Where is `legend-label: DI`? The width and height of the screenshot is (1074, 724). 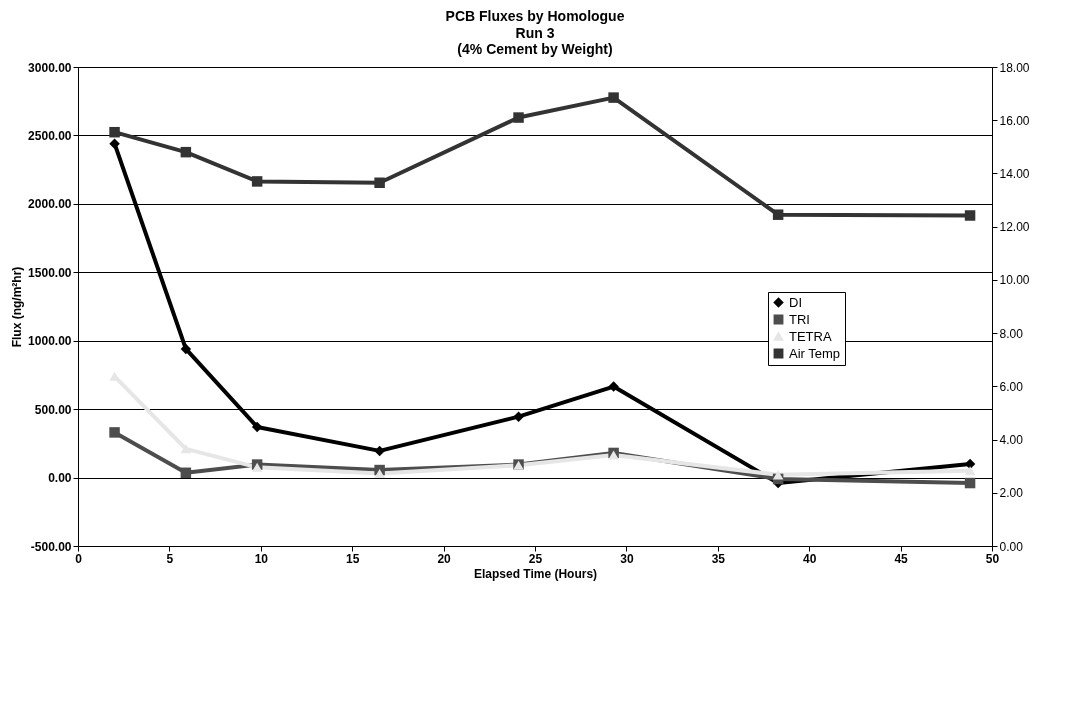 legend-label: DI is located at coordinates (795, 302).